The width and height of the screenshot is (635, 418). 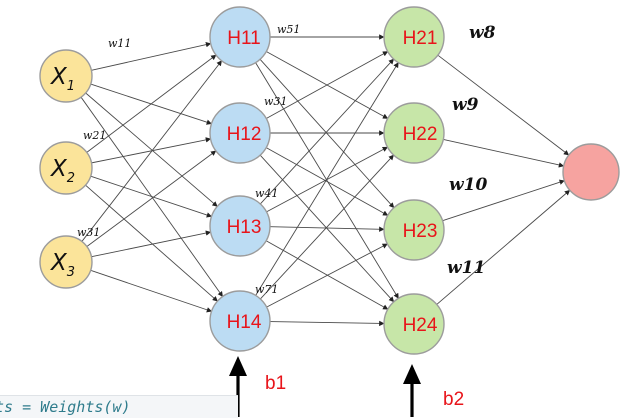 What do you see at coordinates (88, 232) in the screenshot?
I see `weight-label-w31: w31` at bounding box center [88, 232].